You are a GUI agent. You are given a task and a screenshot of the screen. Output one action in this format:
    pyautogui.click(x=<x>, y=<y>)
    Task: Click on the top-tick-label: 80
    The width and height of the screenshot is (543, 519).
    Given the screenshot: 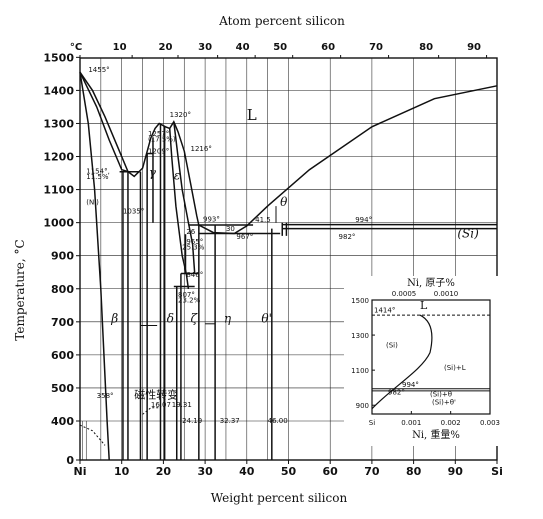 What is the action you would take?
    pyautogui.click(x=426, y=47)
    